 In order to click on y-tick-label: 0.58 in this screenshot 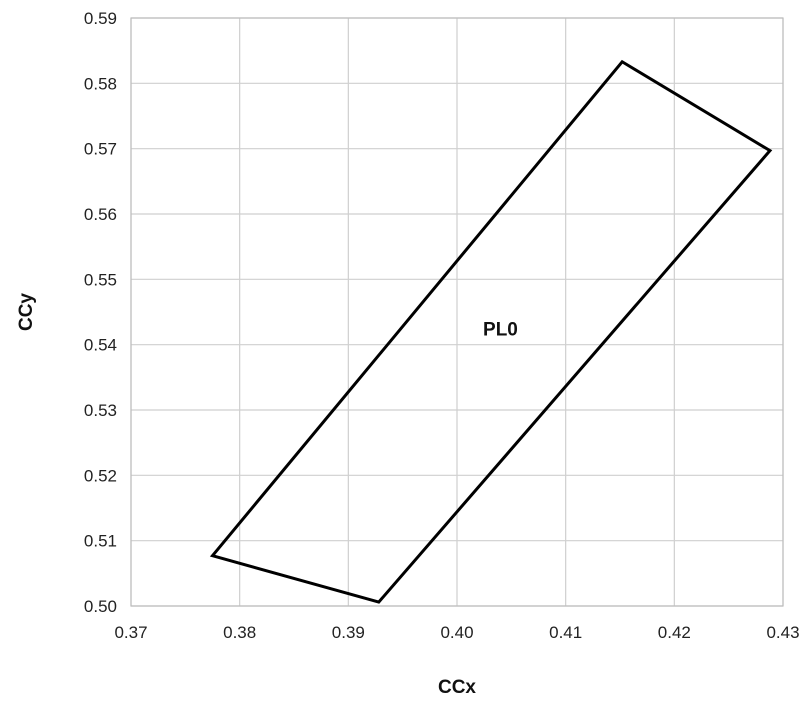, I will do `click(100, 83)`.